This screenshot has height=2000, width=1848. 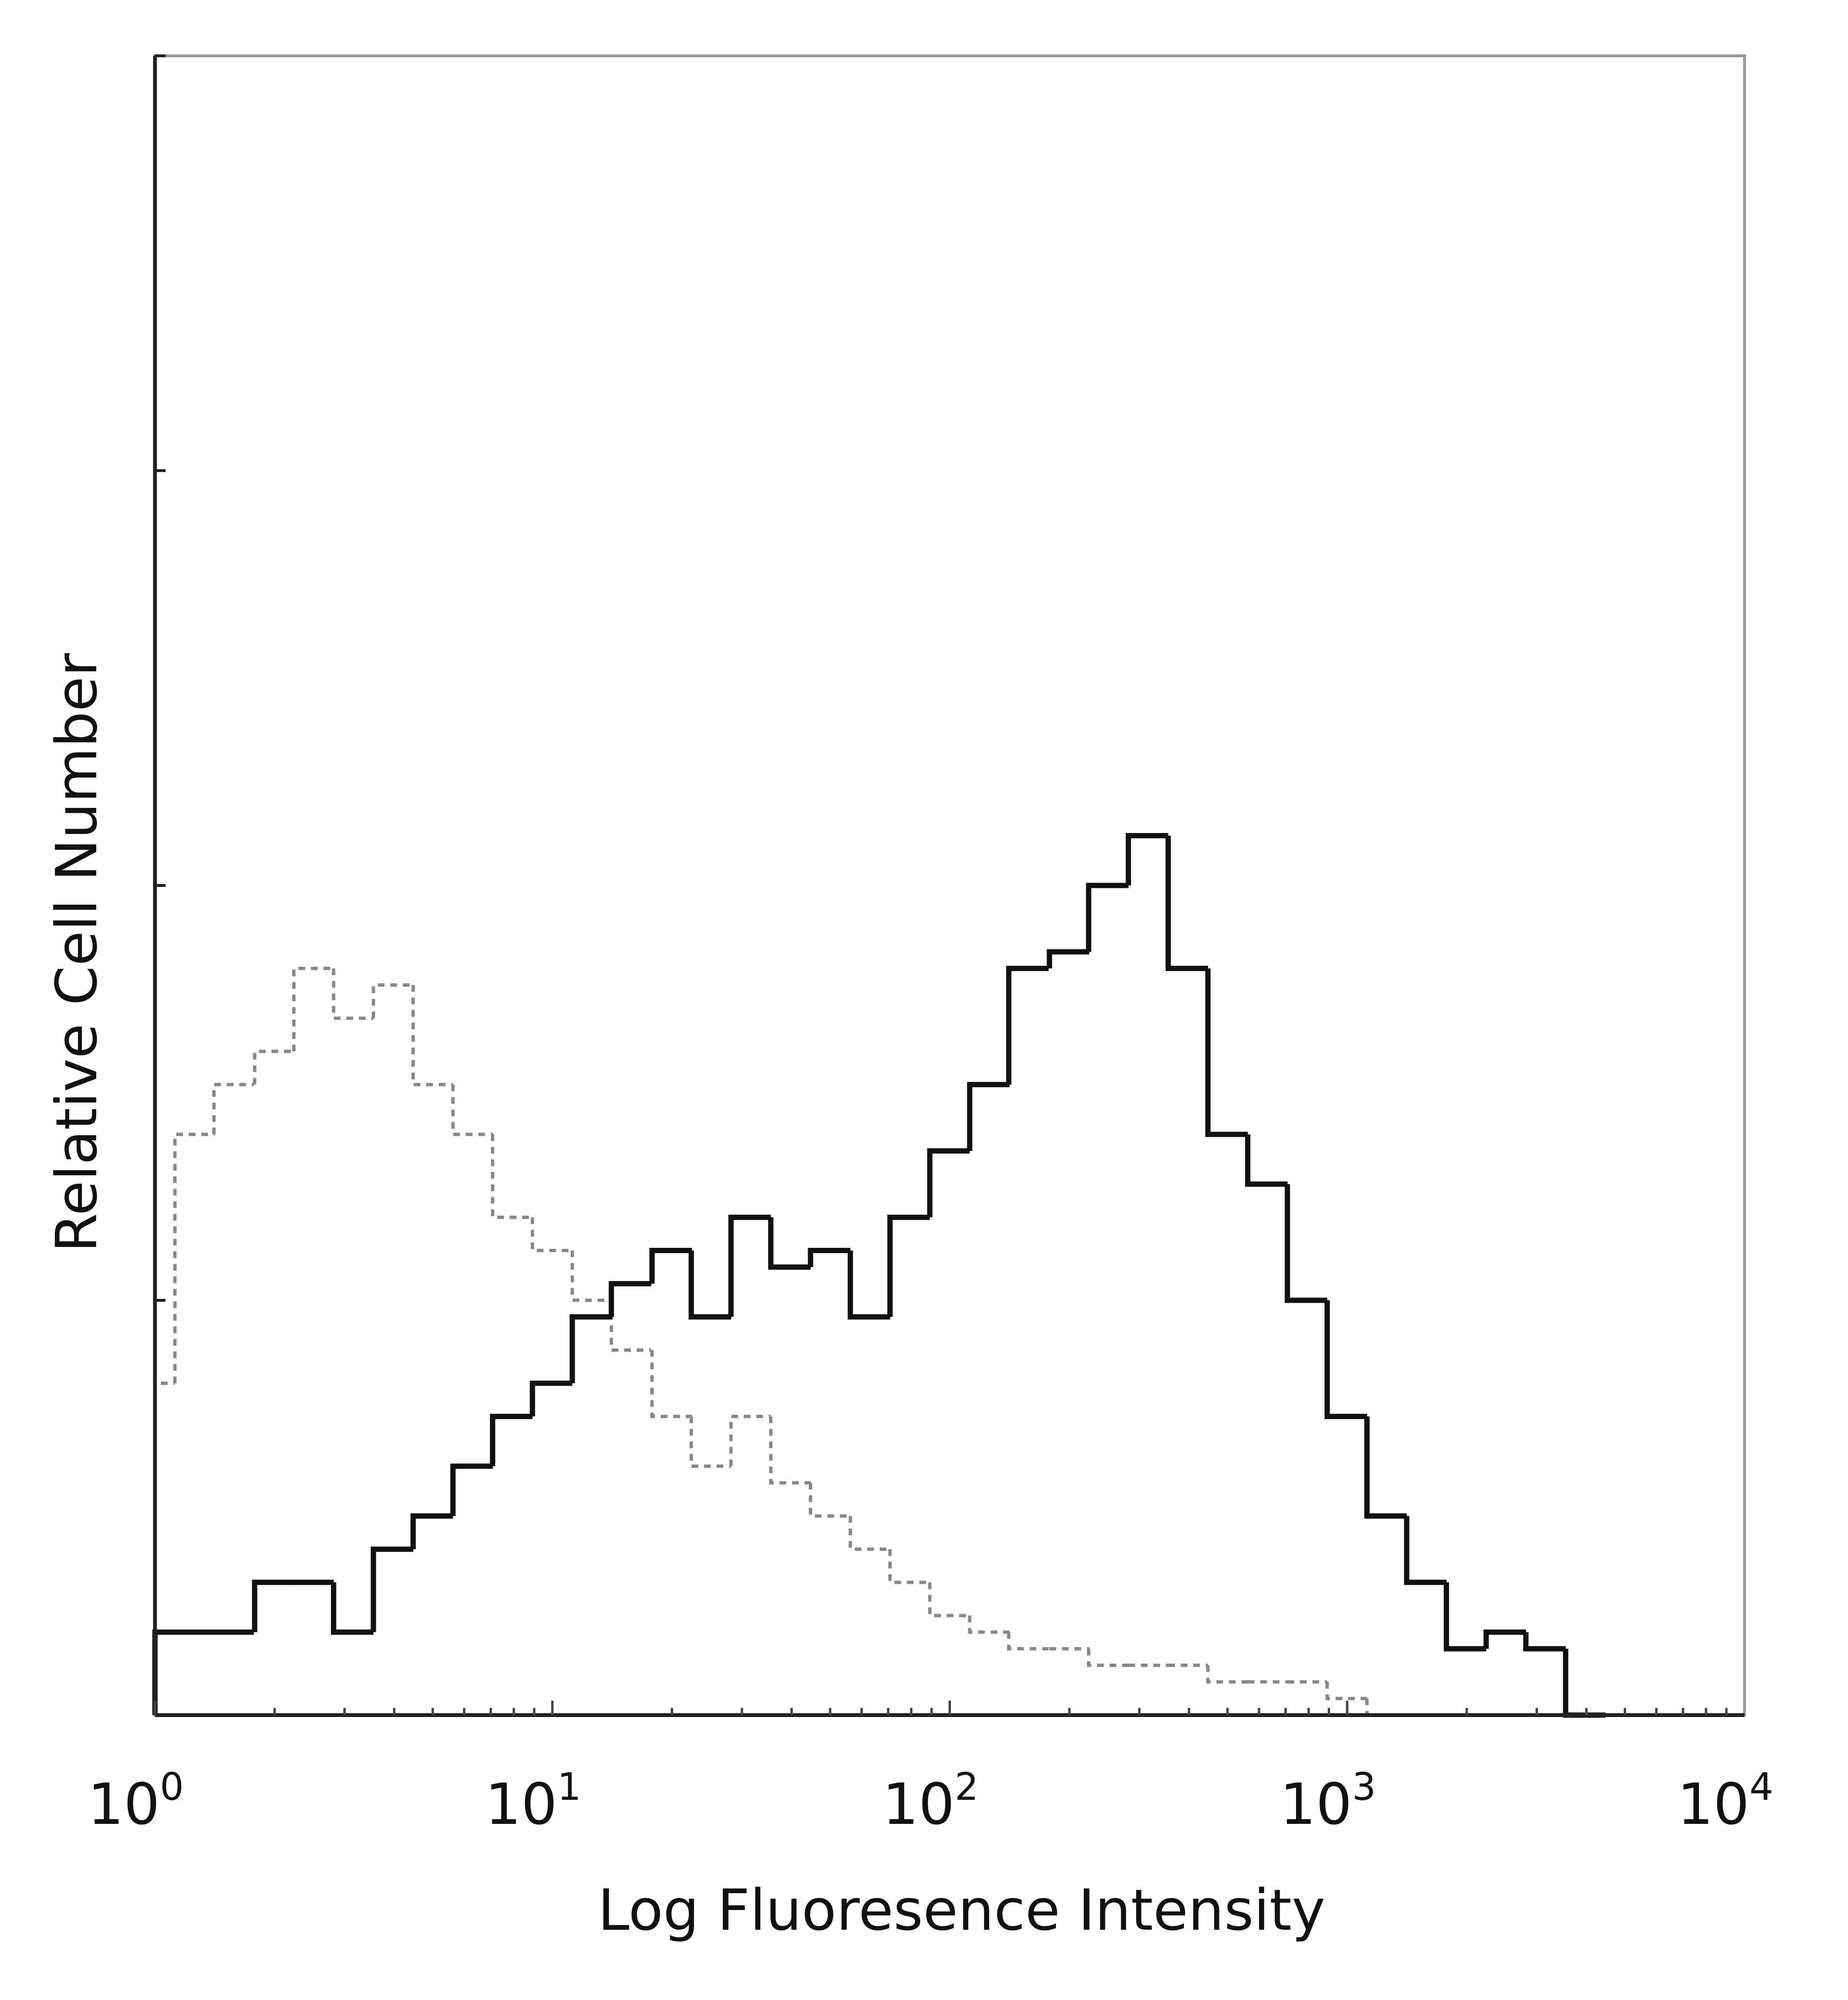 What do you see at coordinates (136, 1801) in the screenshot?
I see `x-tick-label: 100` at bounding box center [136, 1801].